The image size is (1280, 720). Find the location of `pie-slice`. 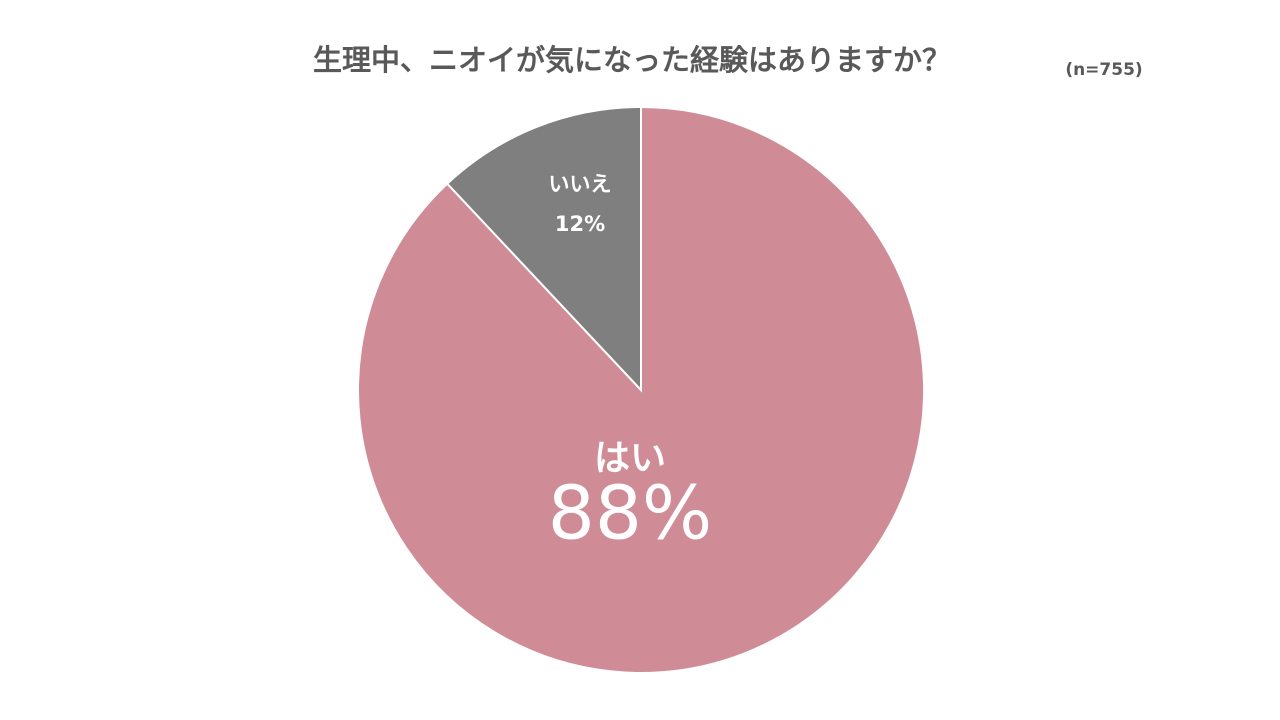

pie-slice is located at coordinates (543, 249).